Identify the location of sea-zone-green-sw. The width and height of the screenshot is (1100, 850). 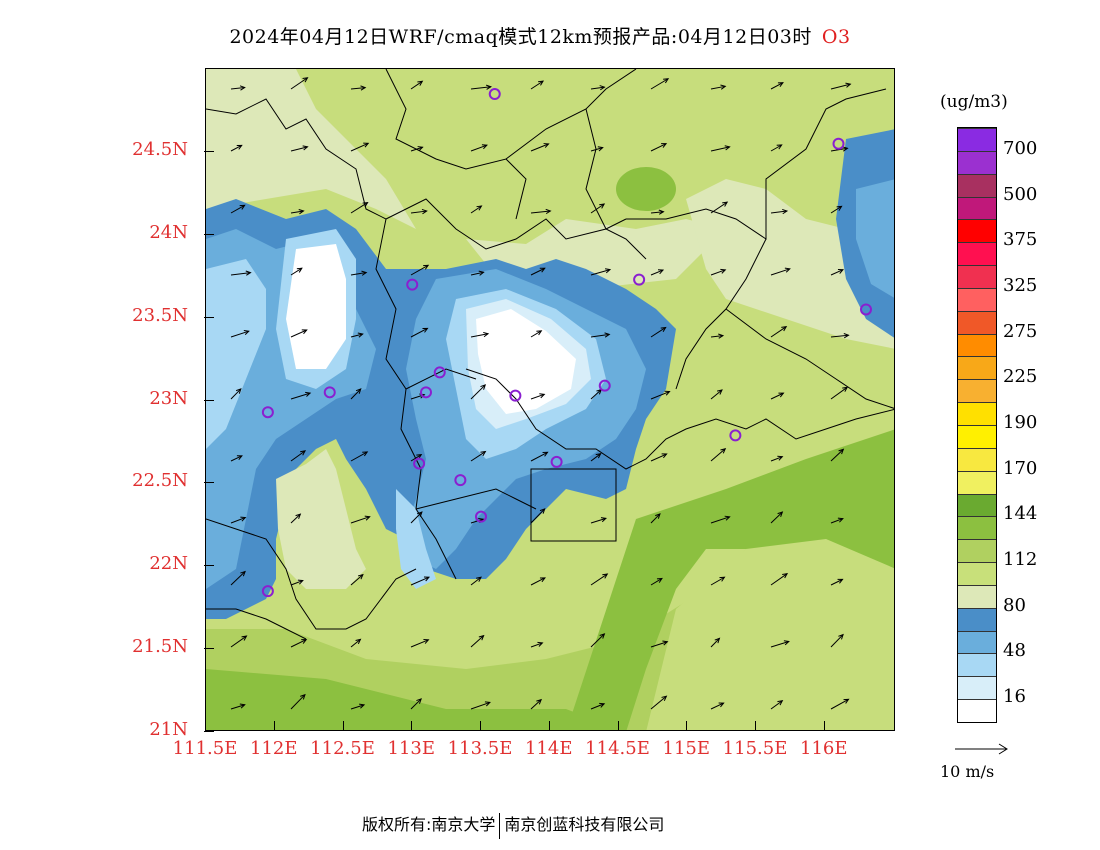
(413, 699).